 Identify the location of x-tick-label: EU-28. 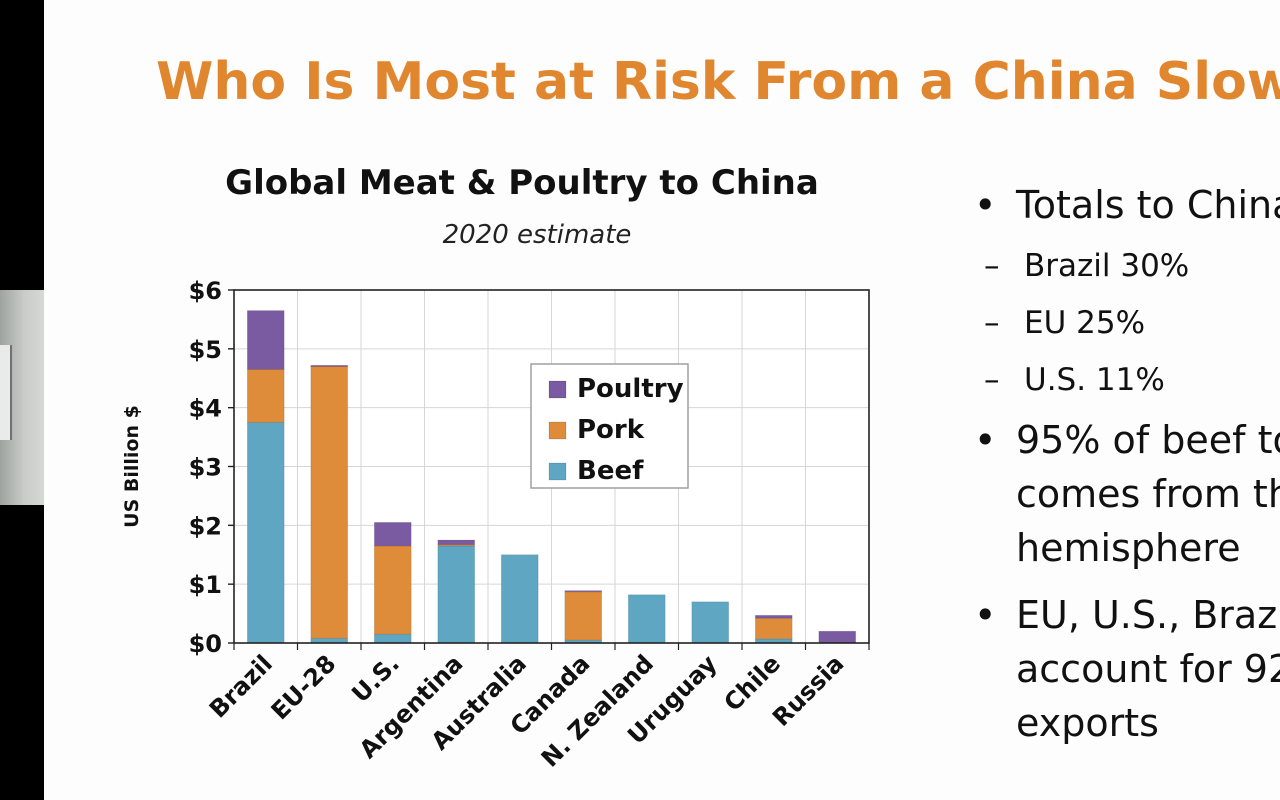
(304, 687).